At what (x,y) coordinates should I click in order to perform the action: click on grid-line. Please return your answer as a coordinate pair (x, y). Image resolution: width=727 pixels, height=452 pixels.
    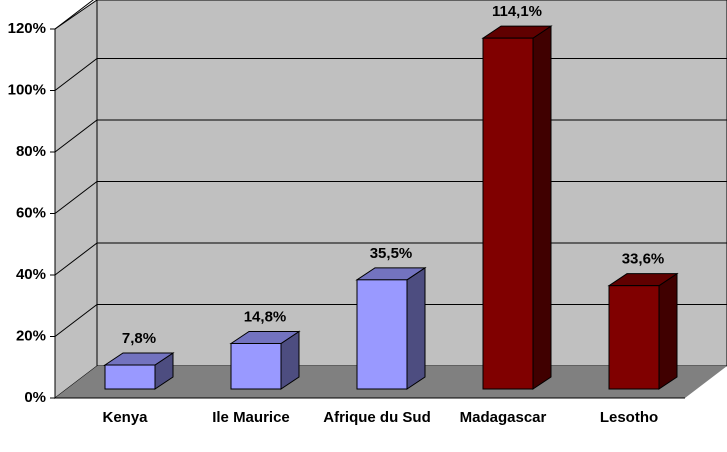
    Looking at the image, I should click on (74, 15).